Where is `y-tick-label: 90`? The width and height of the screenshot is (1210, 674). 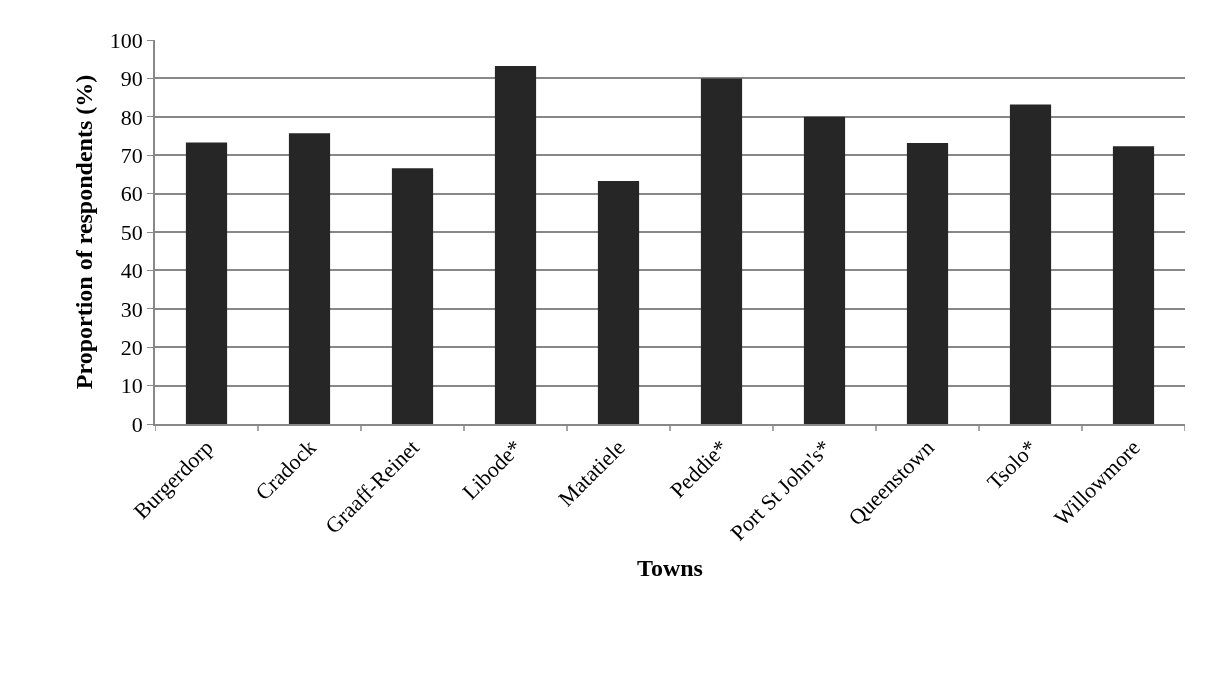 y-tick-label: 90 is located at coordinates (131, 79).